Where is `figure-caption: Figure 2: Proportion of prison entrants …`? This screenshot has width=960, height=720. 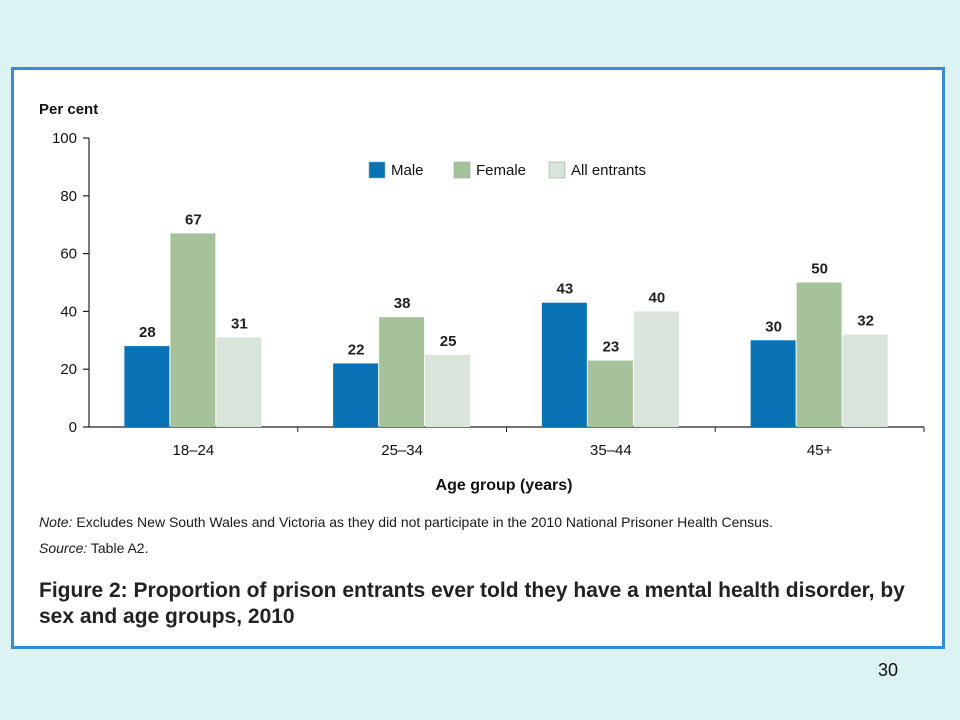 figure-caption: Figure 2: Proportion of prison entrants … is located at coordinates (472, 603).